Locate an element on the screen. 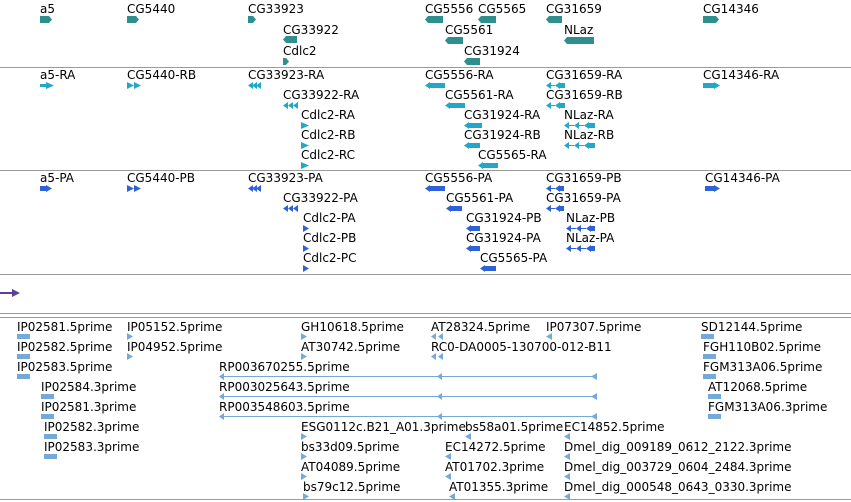 This screenshot has width=851, height=502. gene-label: Cdlc2 is located at coordinates (300, 51).